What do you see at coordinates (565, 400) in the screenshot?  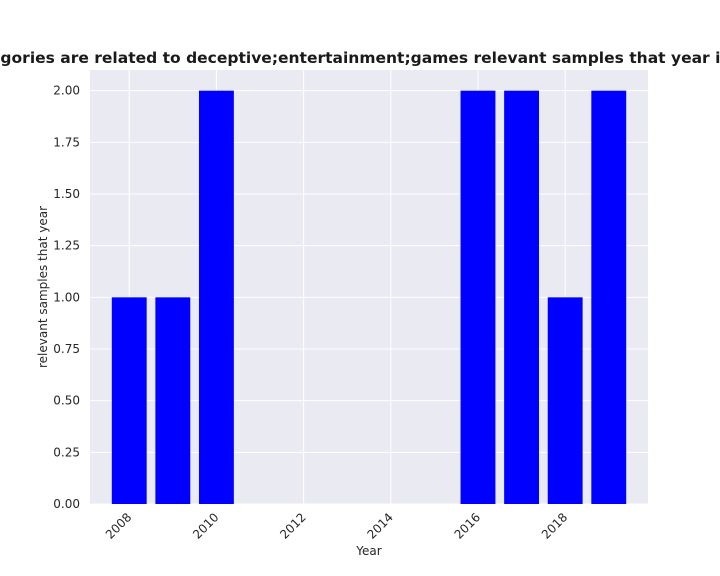 I see `bar-2018` at bounding box center [565, 400].